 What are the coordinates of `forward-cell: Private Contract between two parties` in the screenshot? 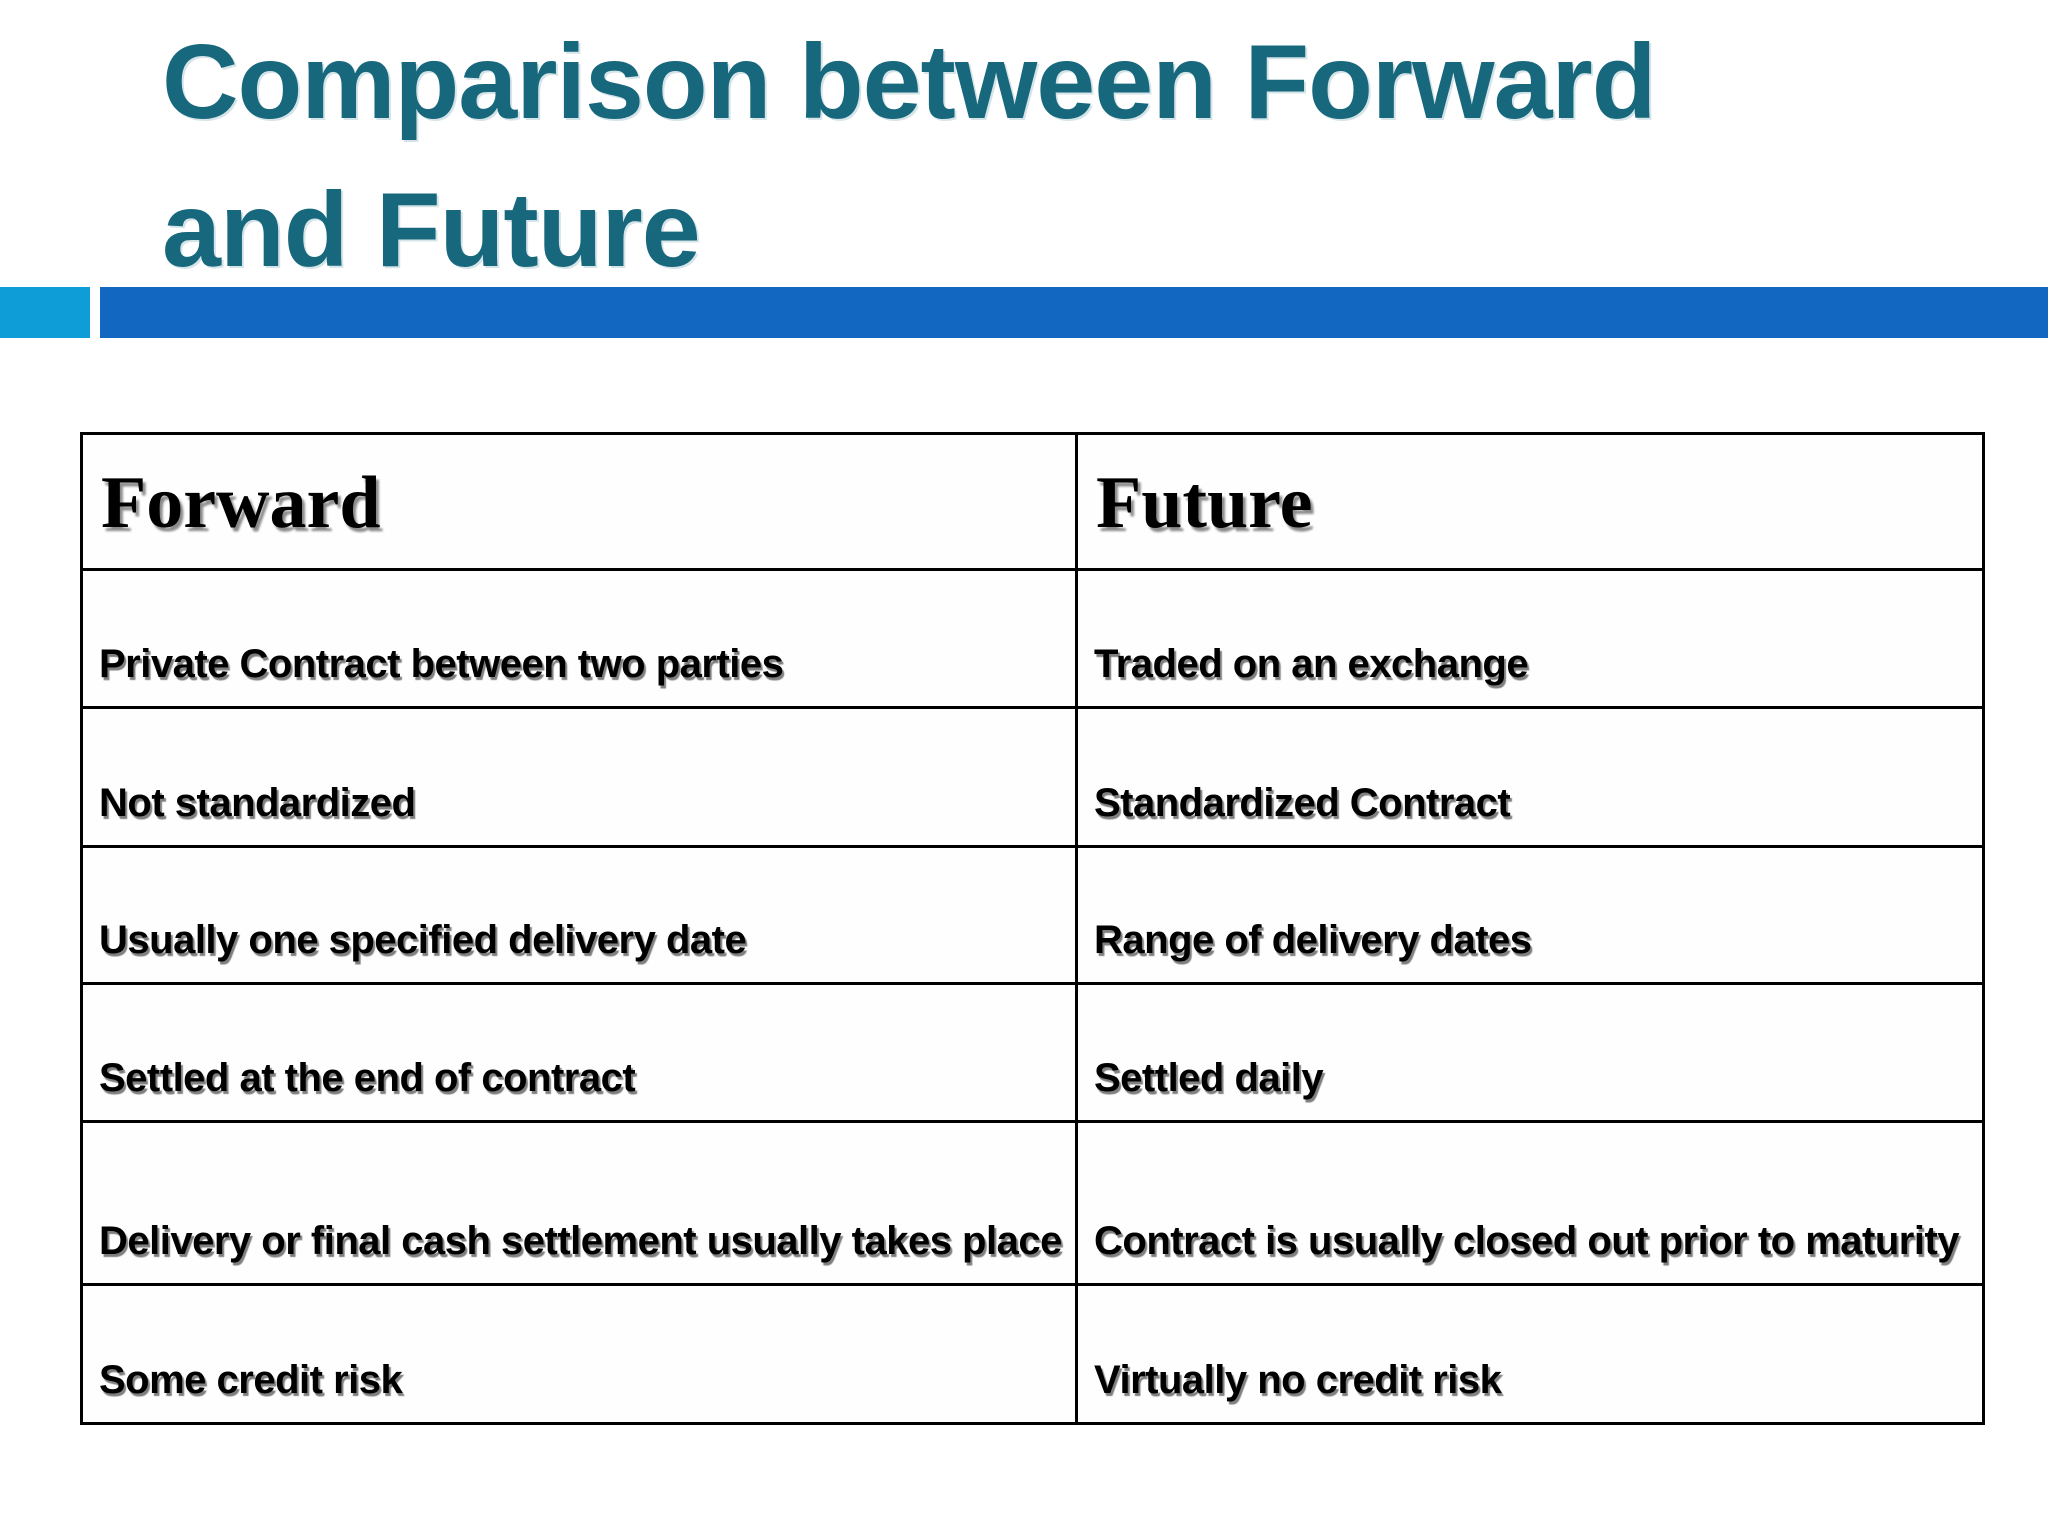 It's located at (579, 638).